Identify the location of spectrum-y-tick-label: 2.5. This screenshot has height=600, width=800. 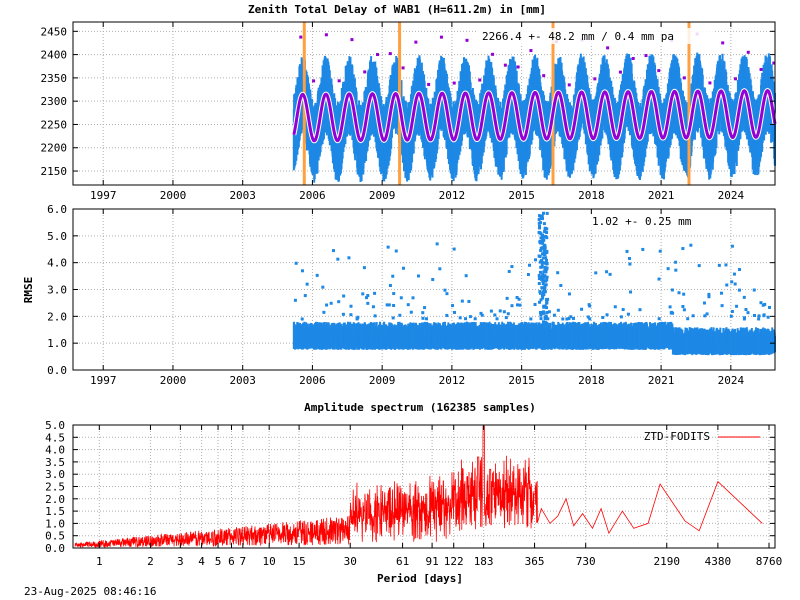
(55, 487).